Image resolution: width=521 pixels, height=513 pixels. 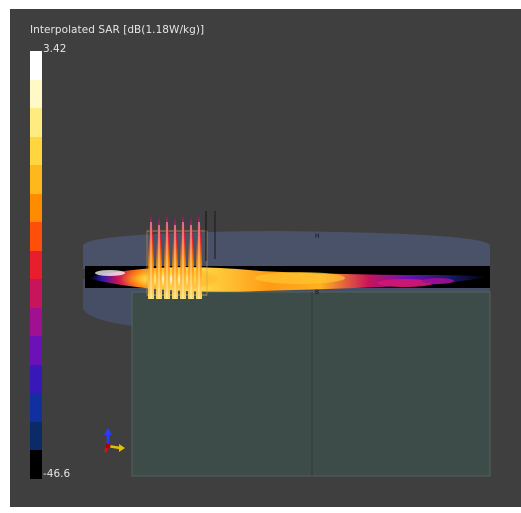 What do you see at coordinates (57, 474) in the screenshot?
I see `legend-min-value: -46.6` at bounding box center [57, 474].